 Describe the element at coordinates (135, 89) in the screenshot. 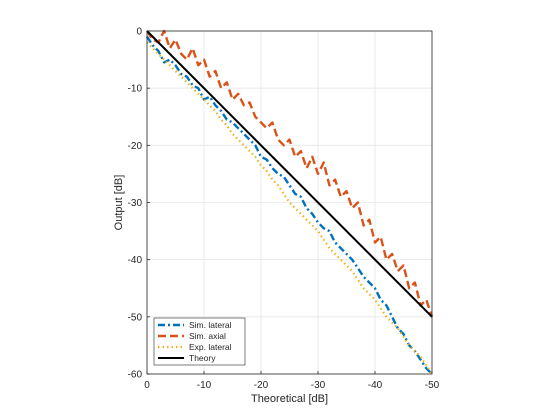

I see `y-tick-label: -10` at that location.